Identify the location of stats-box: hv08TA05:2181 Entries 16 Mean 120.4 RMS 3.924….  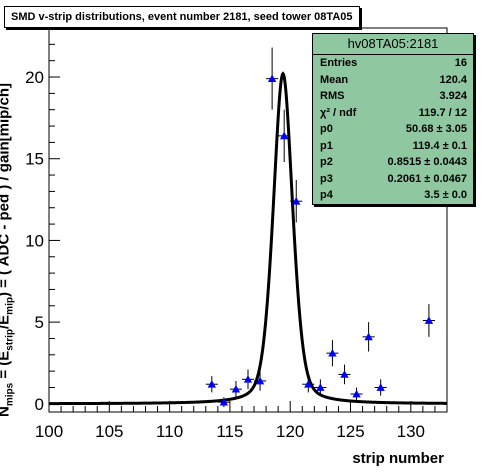
(393, 119).